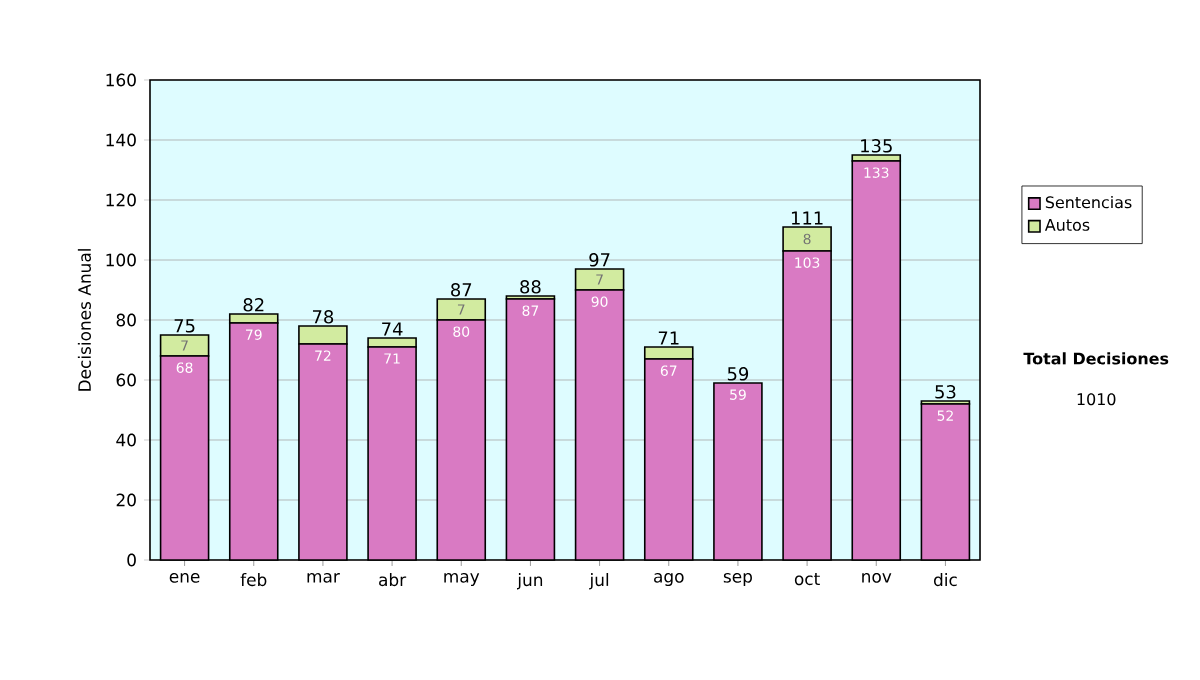 The height and width of the screenshot is (680, 1200). What do you see at coordinates (530, 581) in the screenshot?
I see `x-tick-label: jun` at bounding box center [530, 581].